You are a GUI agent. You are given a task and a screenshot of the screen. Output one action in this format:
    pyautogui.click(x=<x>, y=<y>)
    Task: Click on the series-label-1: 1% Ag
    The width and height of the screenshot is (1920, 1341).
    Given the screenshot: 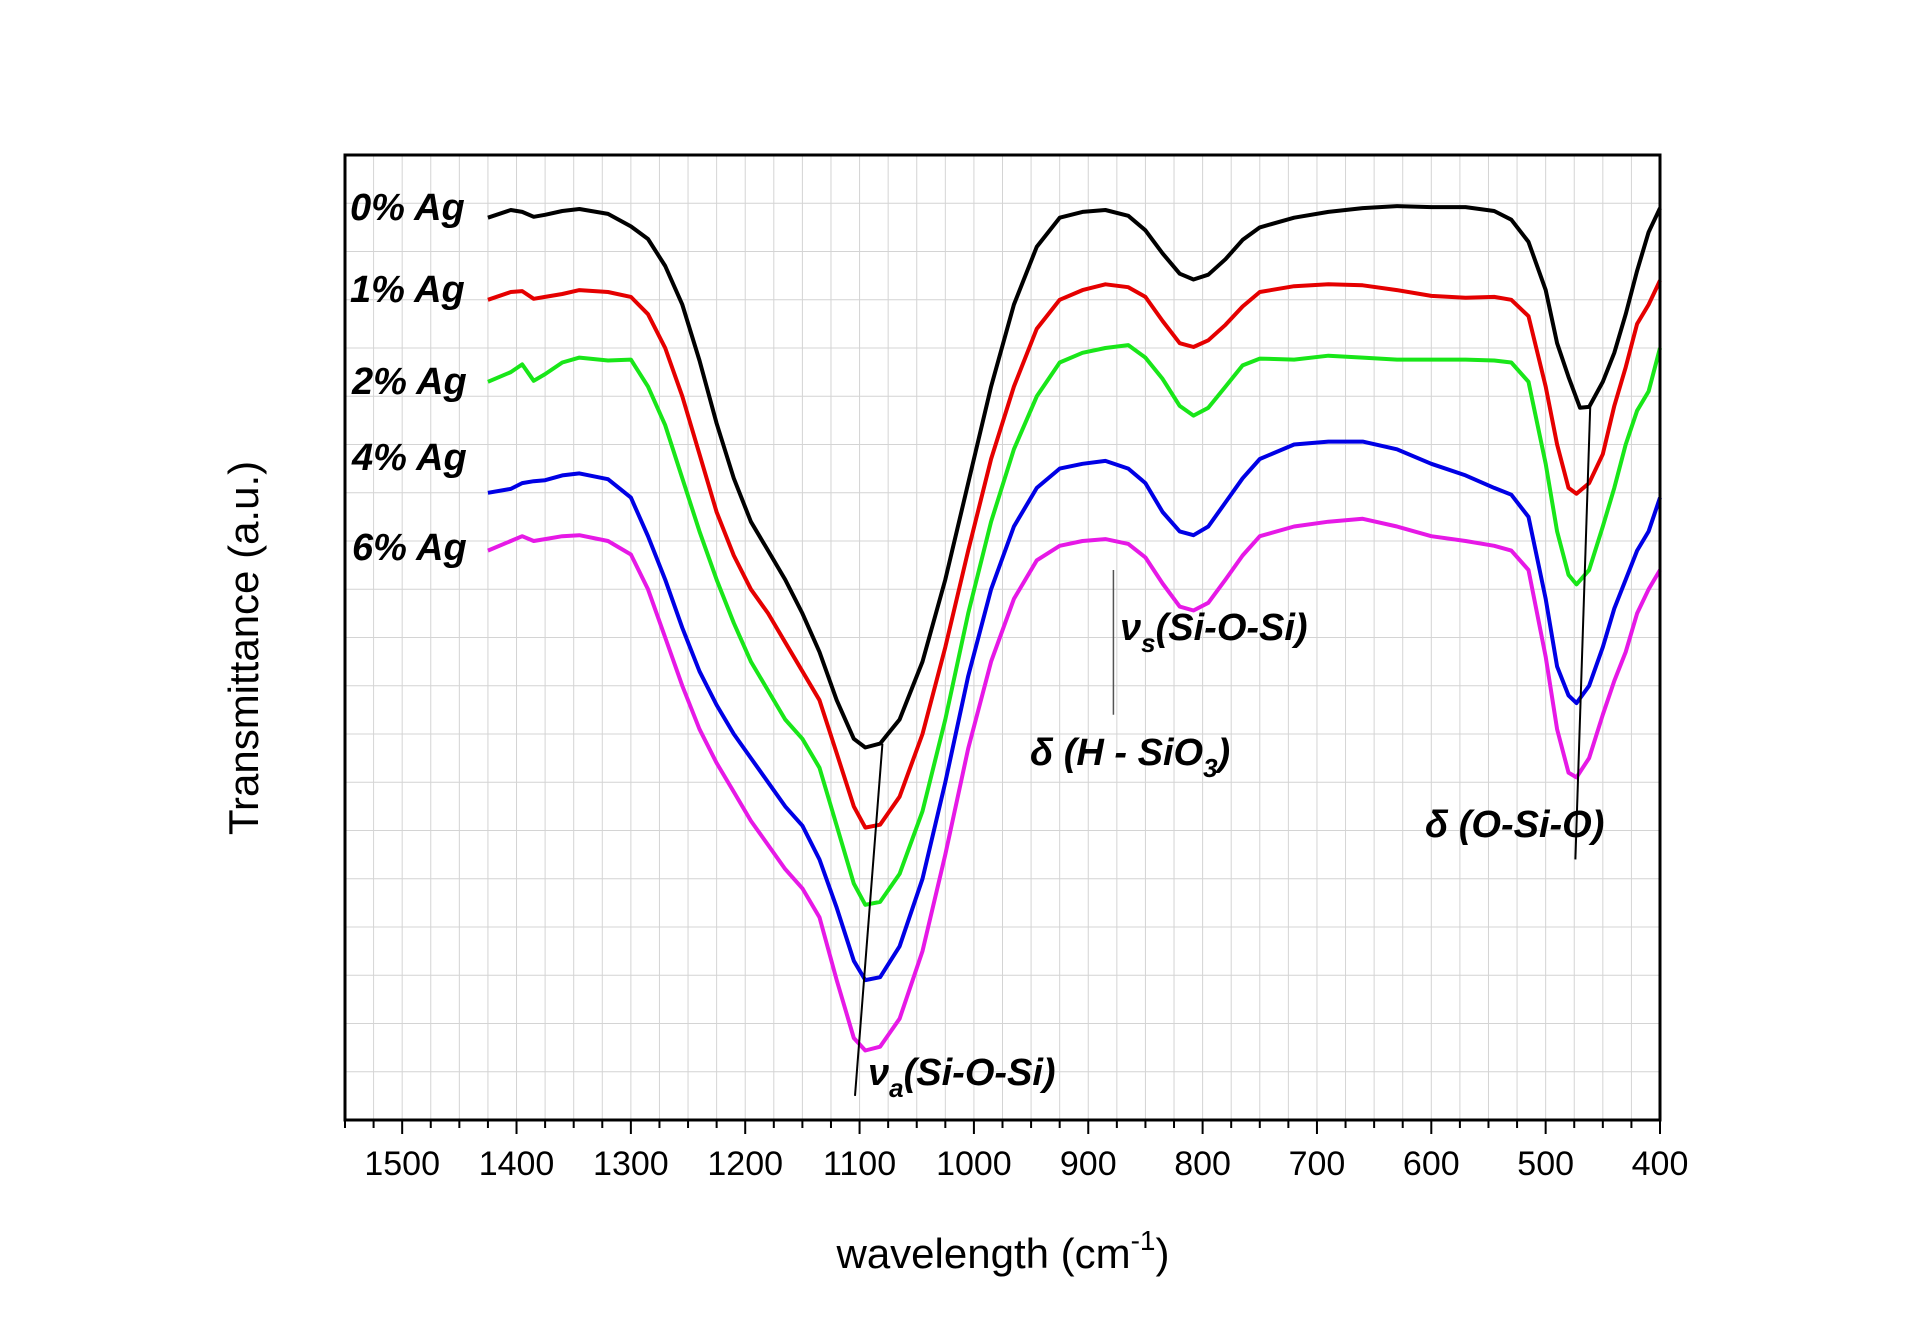 What is the action you would take?
    pyautogui.click(x=407, y=290)
    